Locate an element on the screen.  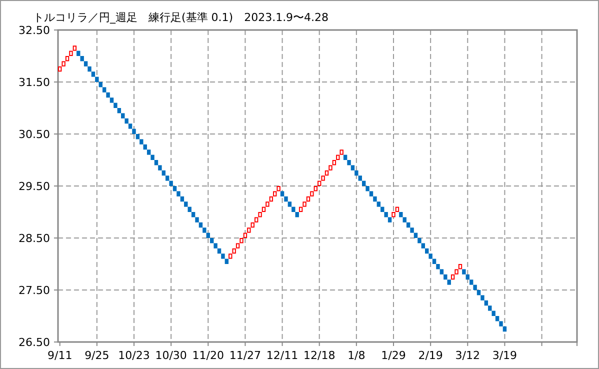
y-tick-label: 29.50 is located at coordinates (34, 186).